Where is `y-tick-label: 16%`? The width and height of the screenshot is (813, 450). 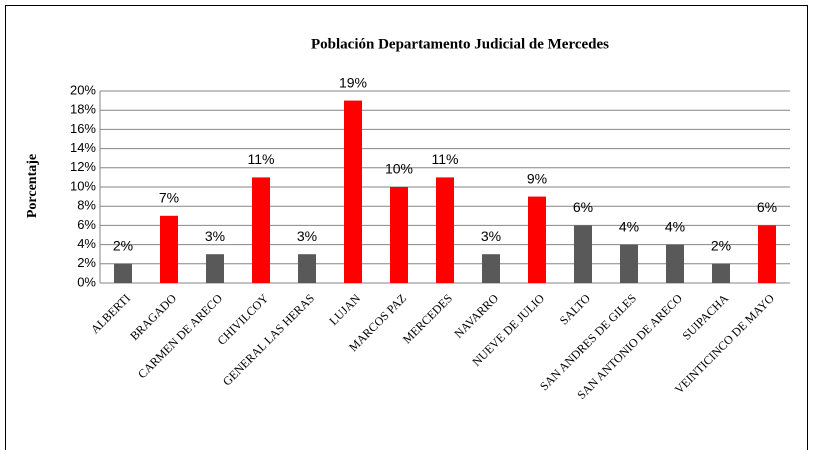 y-tick-label: 16% is located at coordinates (83, 128).